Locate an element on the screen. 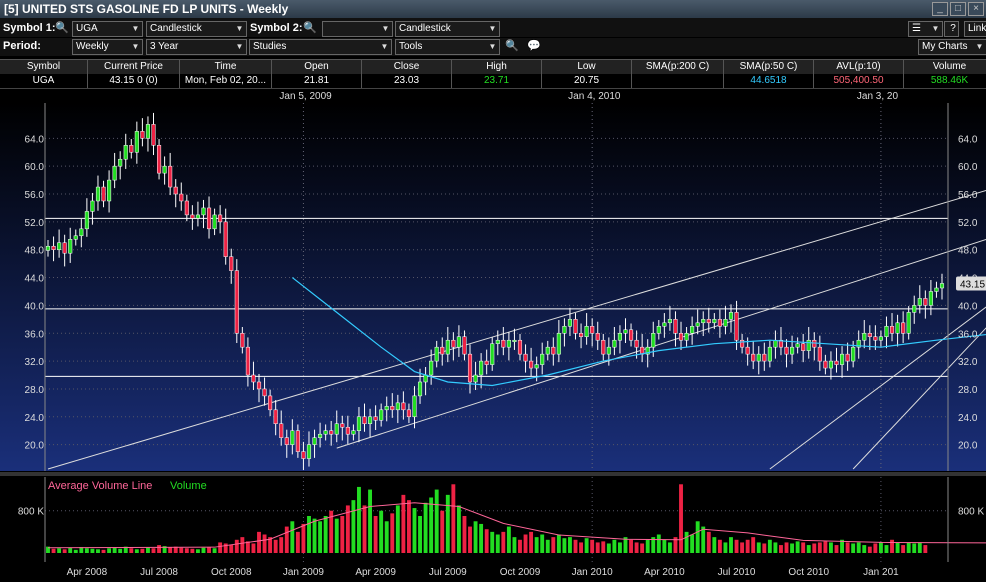 The width and height of the screenshot is (986, 582). maximize-button: □ is located at coordinates (958, 9).